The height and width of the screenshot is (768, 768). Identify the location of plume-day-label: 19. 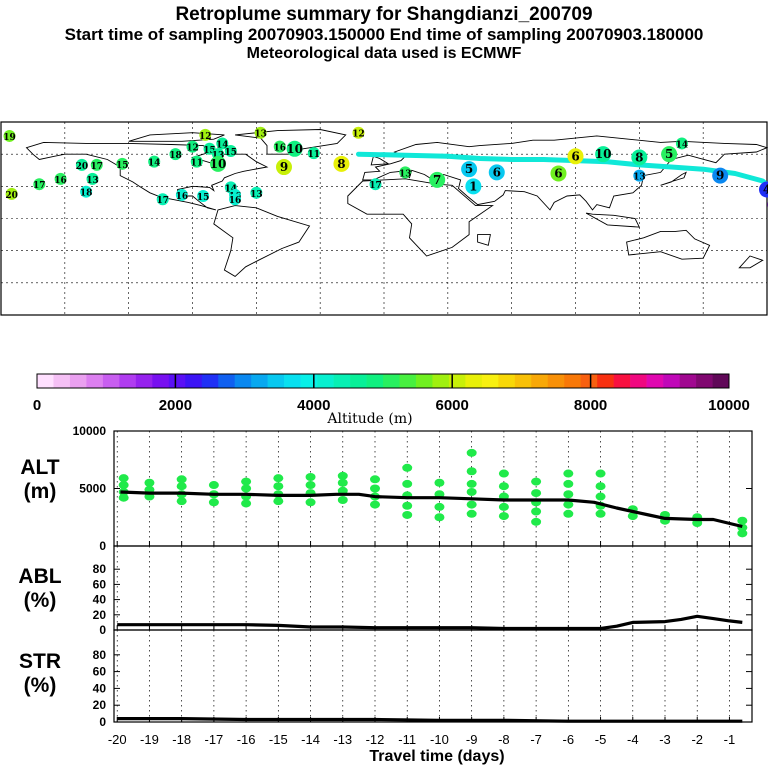
(9, 138).